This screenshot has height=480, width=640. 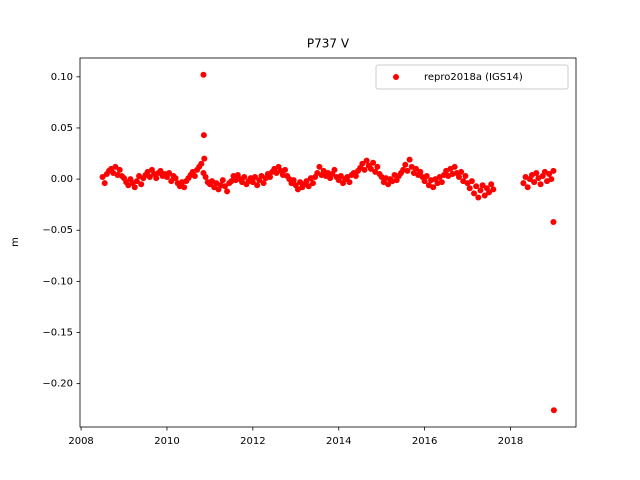 What do you see at coordinates (80, 441) in the screenshot?
I see `x-tick-label: 2008` at bounding box center [80, 441].